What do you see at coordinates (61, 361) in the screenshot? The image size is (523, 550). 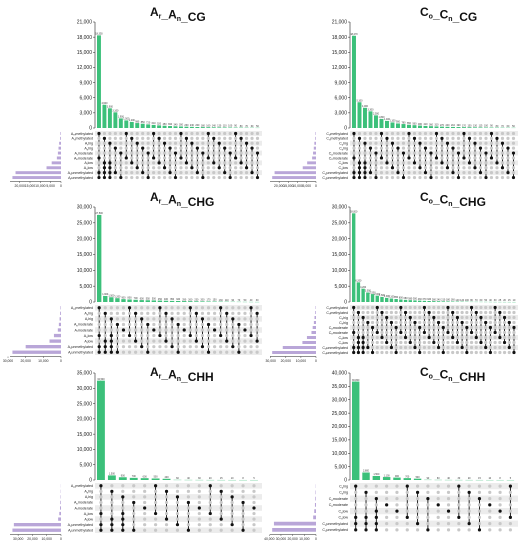 I see `set-size-tick-label: 0` at bounding box center [61, 361].